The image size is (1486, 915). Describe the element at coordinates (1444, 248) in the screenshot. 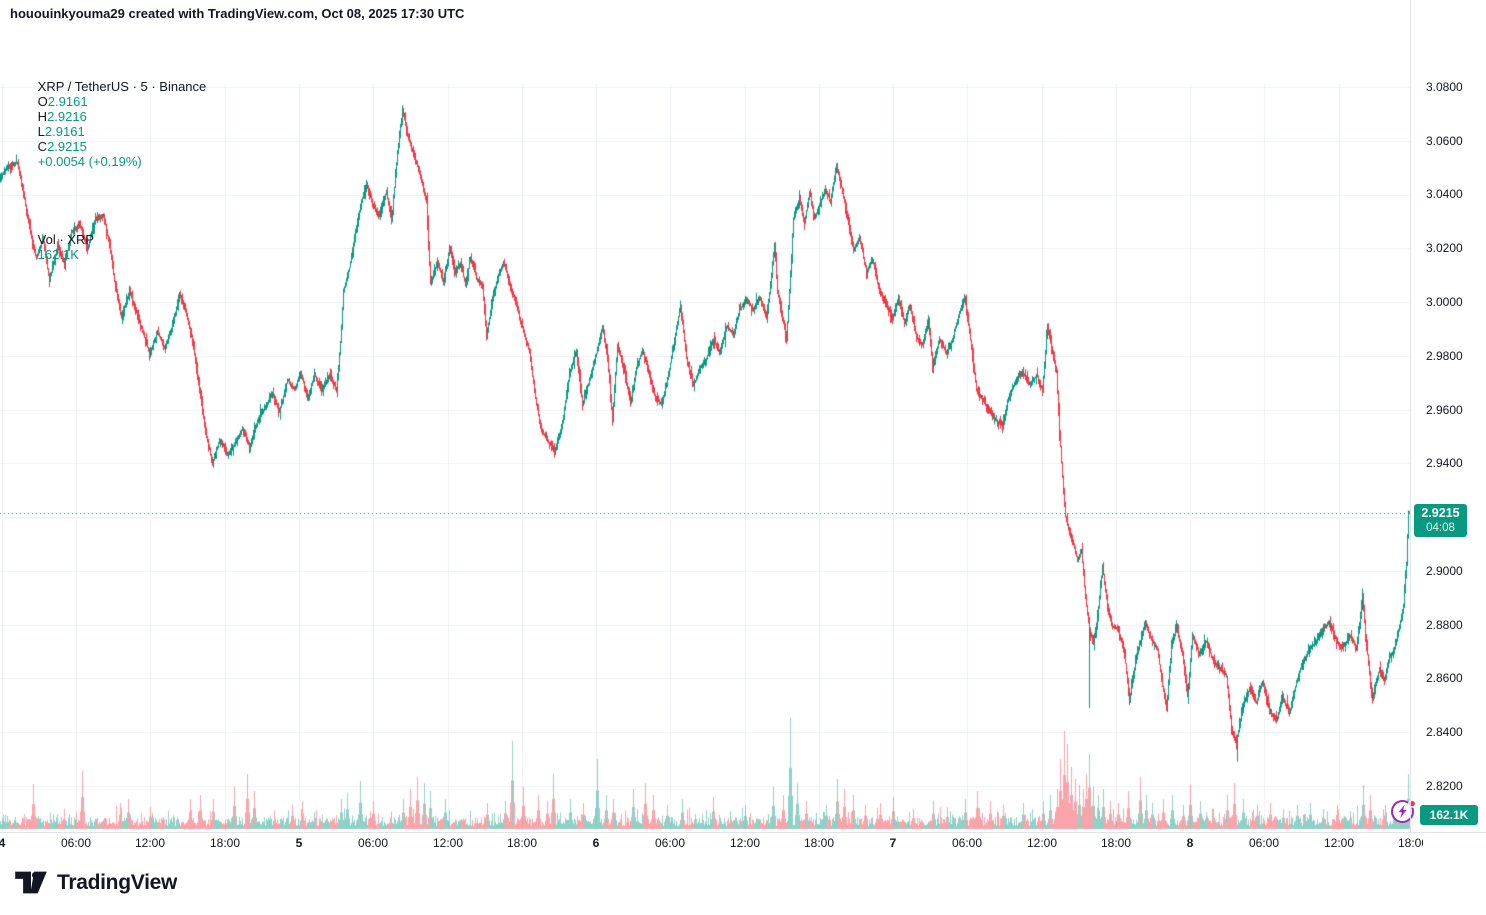

I see `price-tick-label: 3.0200` at that location.